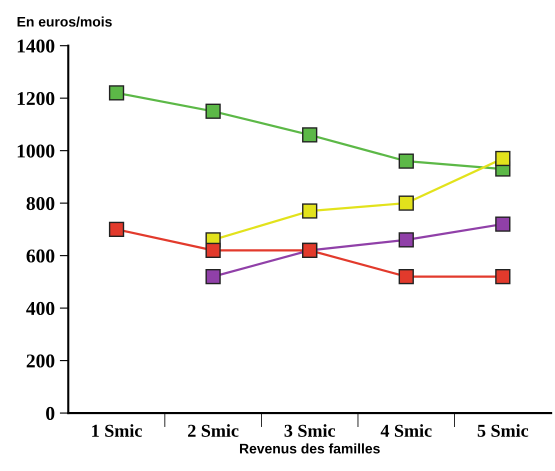 This screenshot has width=555, height=471. What do you see at coordinates (40, 203) in the screenshot?
I see `y-tick-label: 800` at bounding box center [40, 203].